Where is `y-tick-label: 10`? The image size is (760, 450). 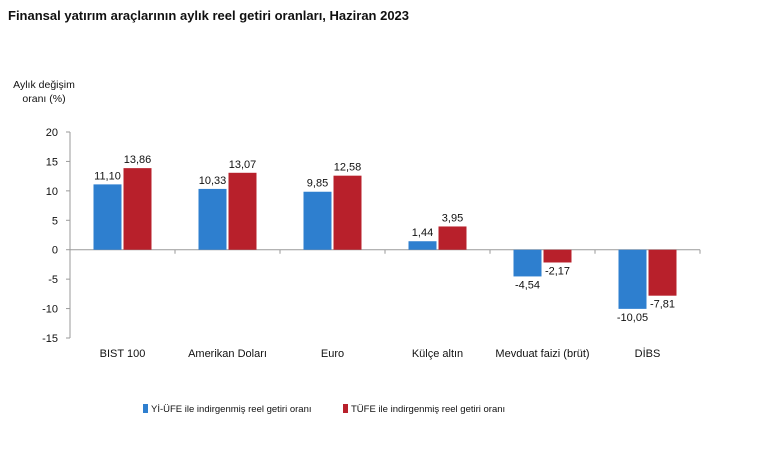
y-tick-label: 10 is located at coordinates (52, 192).